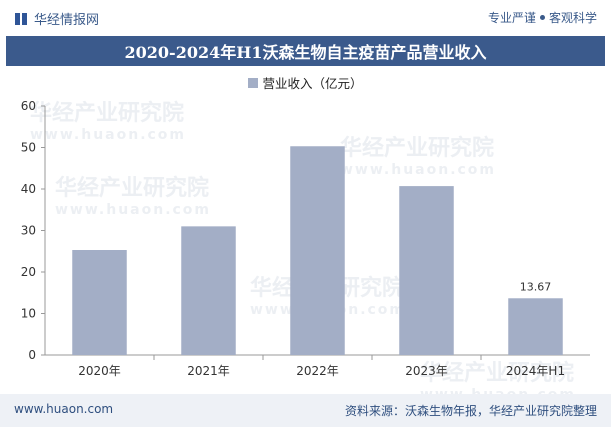 This screenshot has width=611, height=427. I want to click on y-tick-label: 30, so click(28, 231).